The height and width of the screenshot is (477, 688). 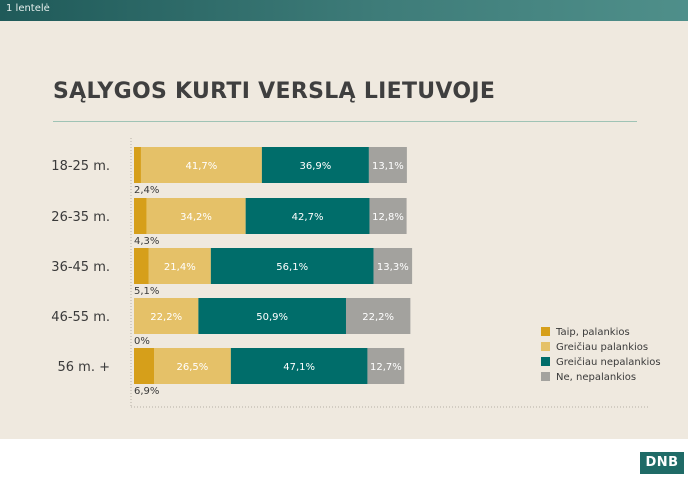 I want to click on data-label: 4,3%, so click(x=146, y=241).